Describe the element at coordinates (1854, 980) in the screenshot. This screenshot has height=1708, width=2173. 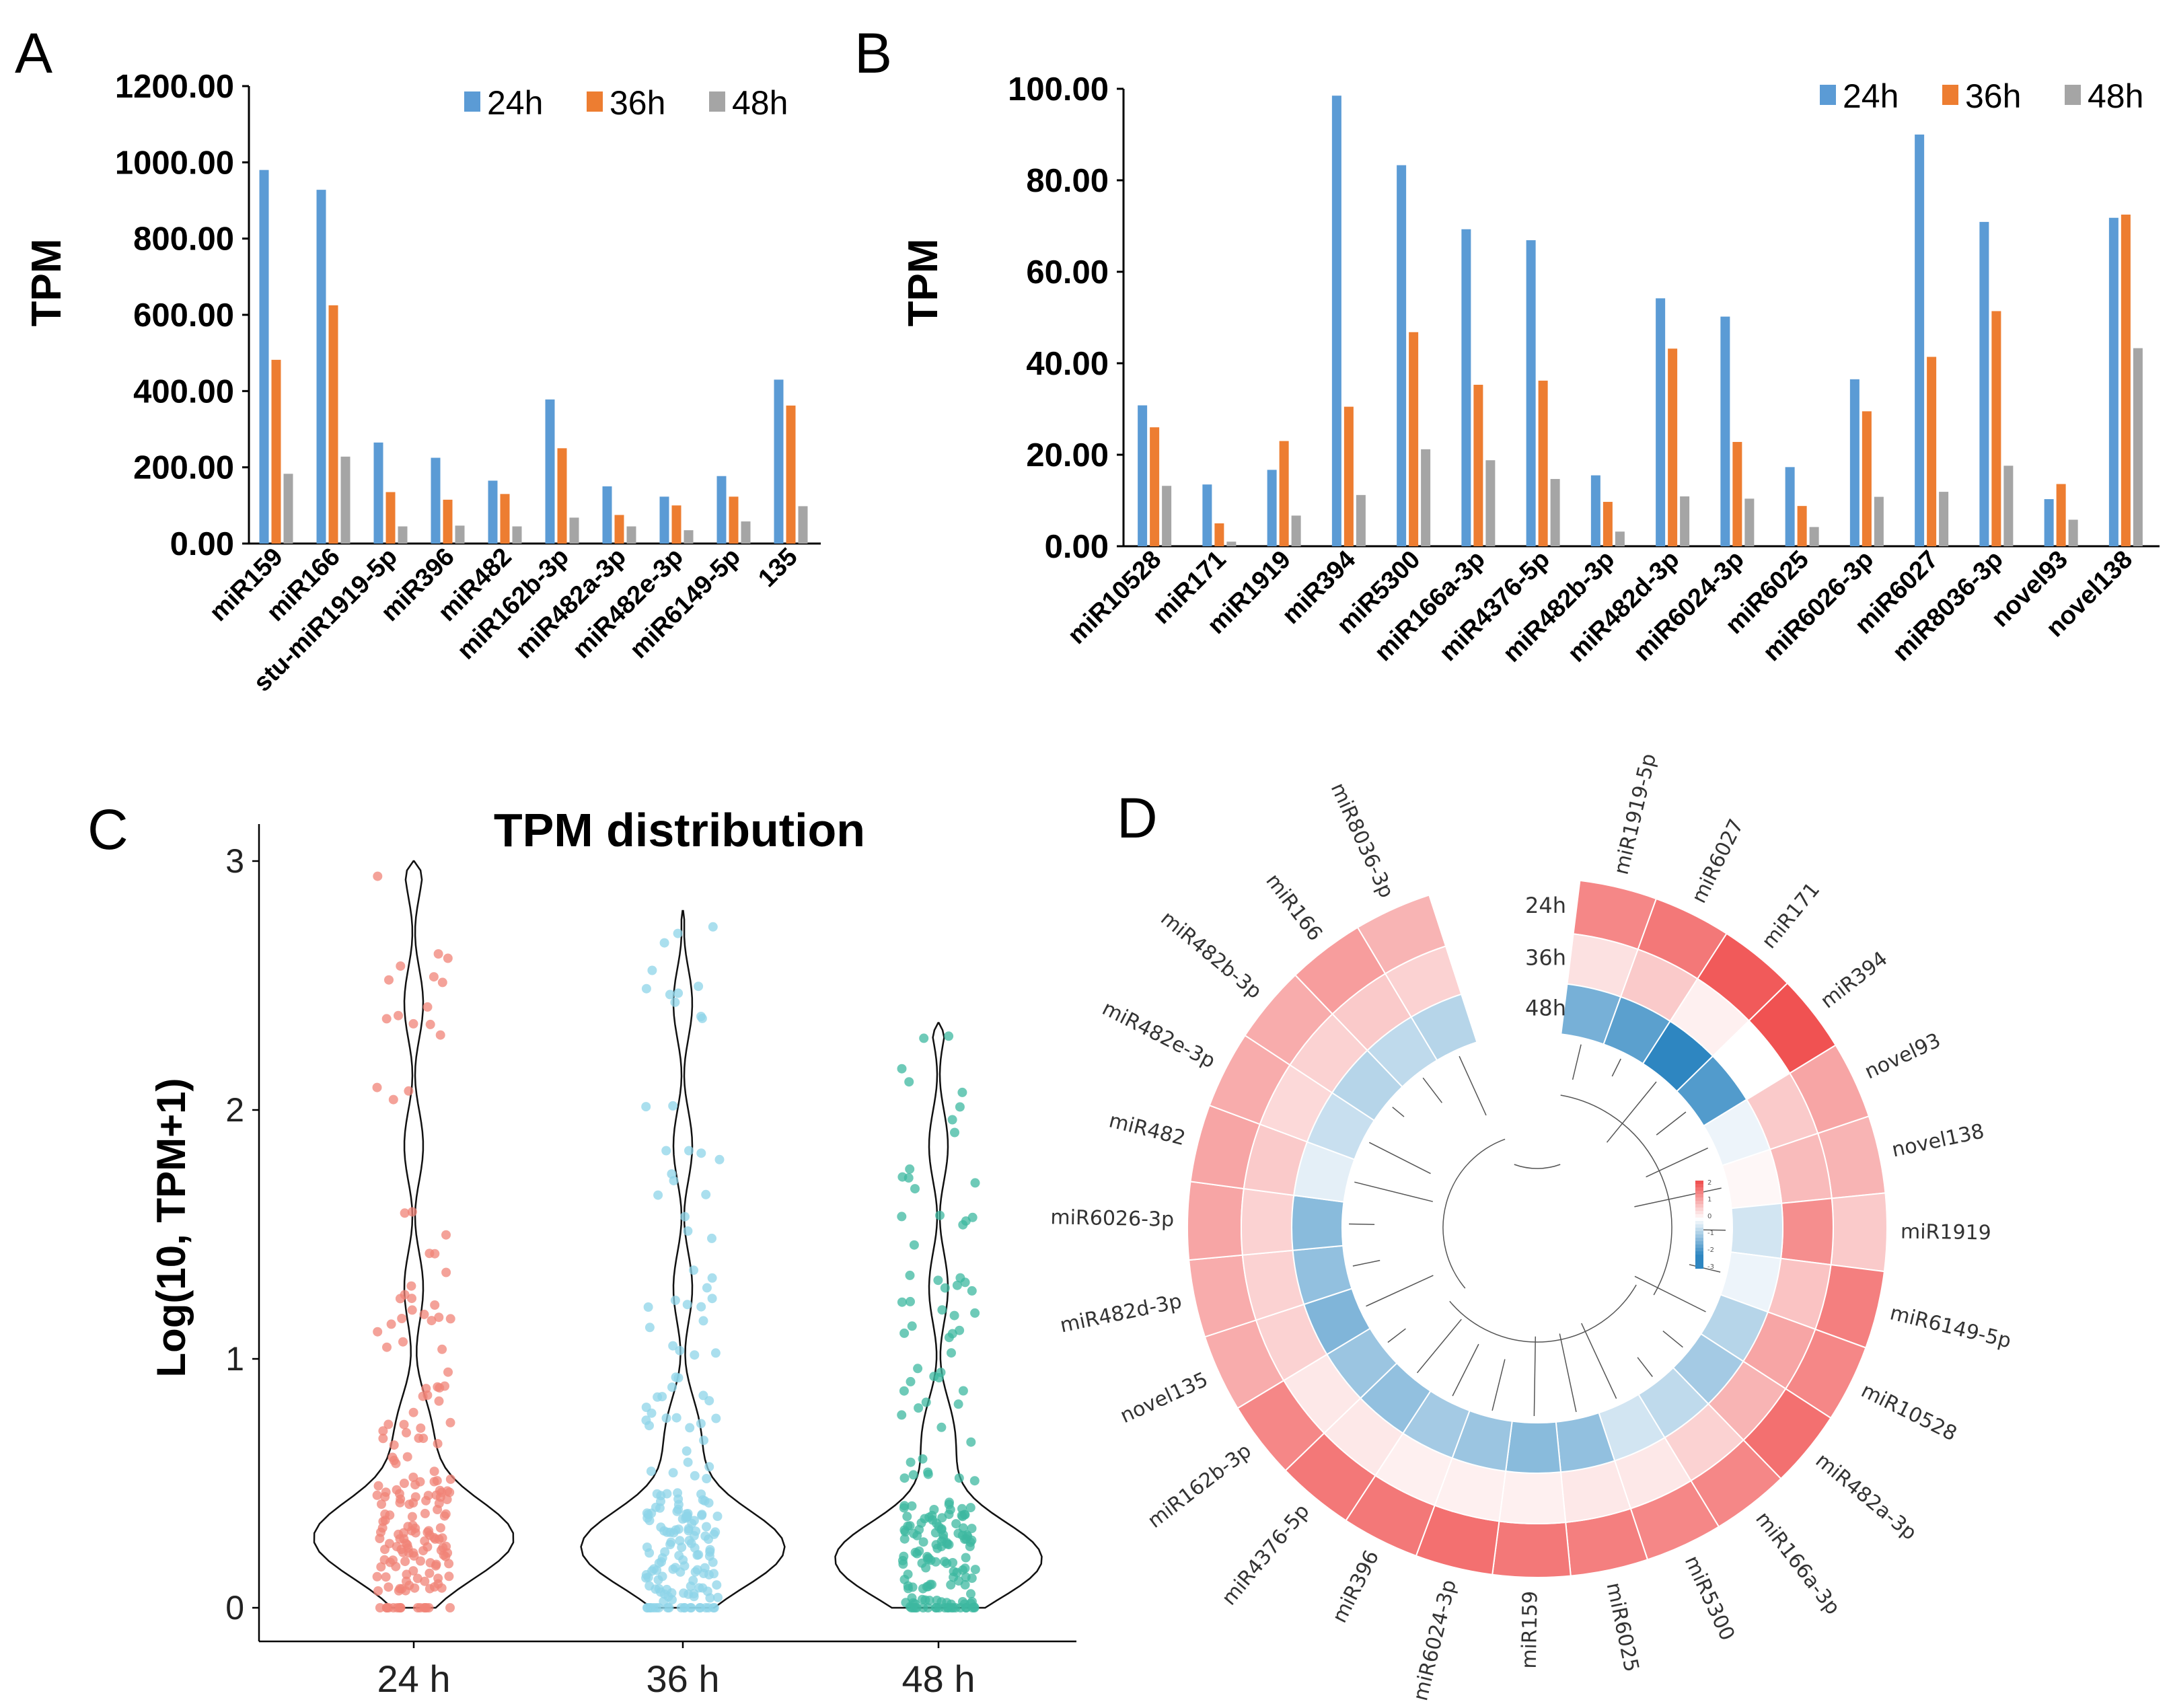
I see `heatmap-row-label: miR394` at that location.